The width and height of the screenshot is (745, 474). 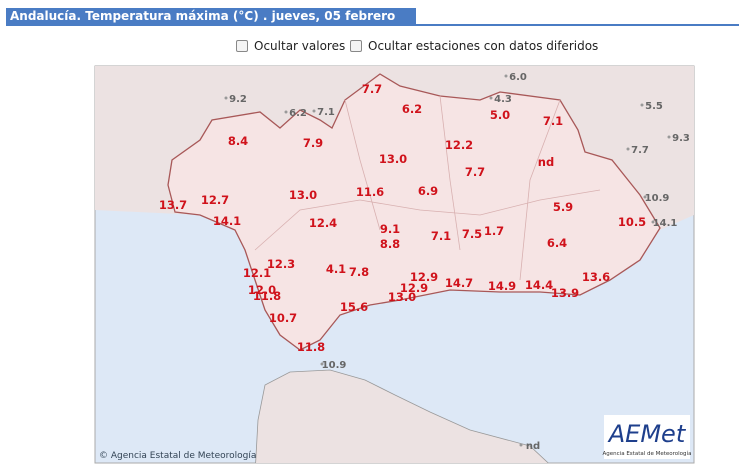 What do you see at coordinates (518, 77) in the screenshot?
I see `secondary-value: 6.0` at bounding box center [518, 77].